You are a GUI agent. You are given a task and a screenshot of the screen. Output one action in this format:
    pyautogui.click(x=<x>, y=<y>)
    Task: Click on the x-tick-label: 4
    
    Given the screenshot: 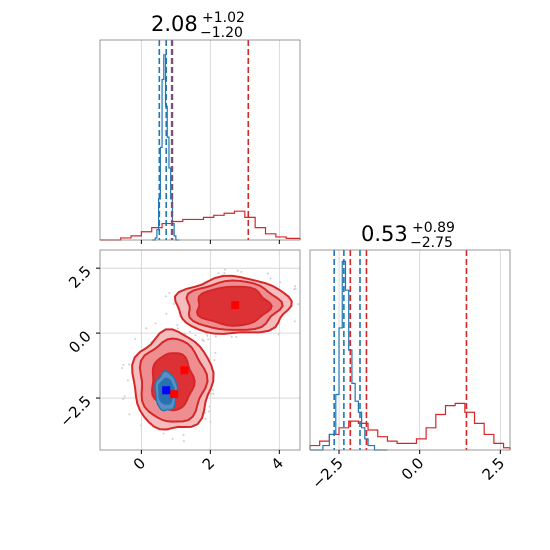 What is the action you would take?
    pyautogui.click(x=277, y=463)
    